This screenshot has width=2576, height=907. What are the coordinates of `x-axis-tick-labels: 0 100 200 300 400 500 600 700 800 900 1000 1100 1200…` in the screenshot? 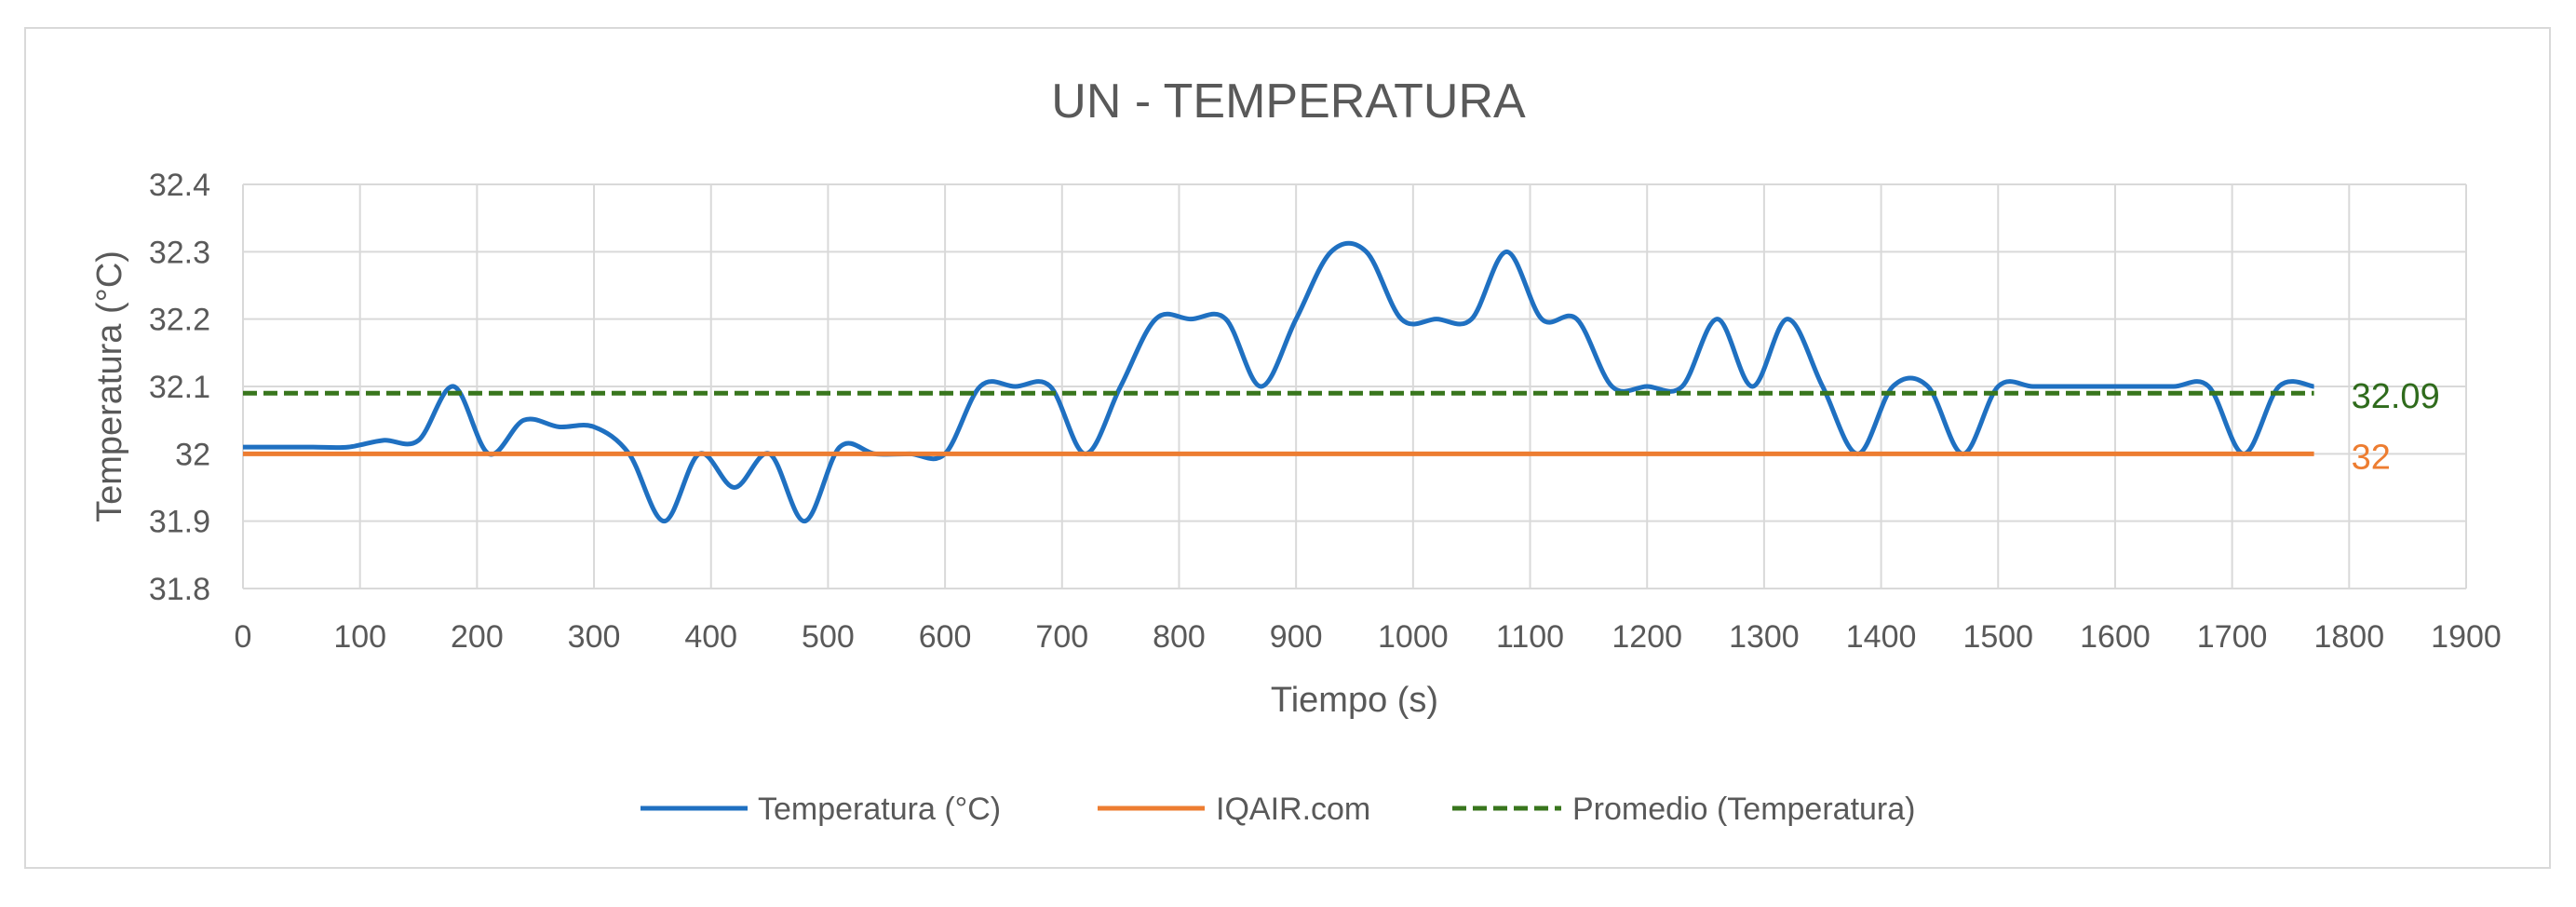 It's located at (1368, 637).